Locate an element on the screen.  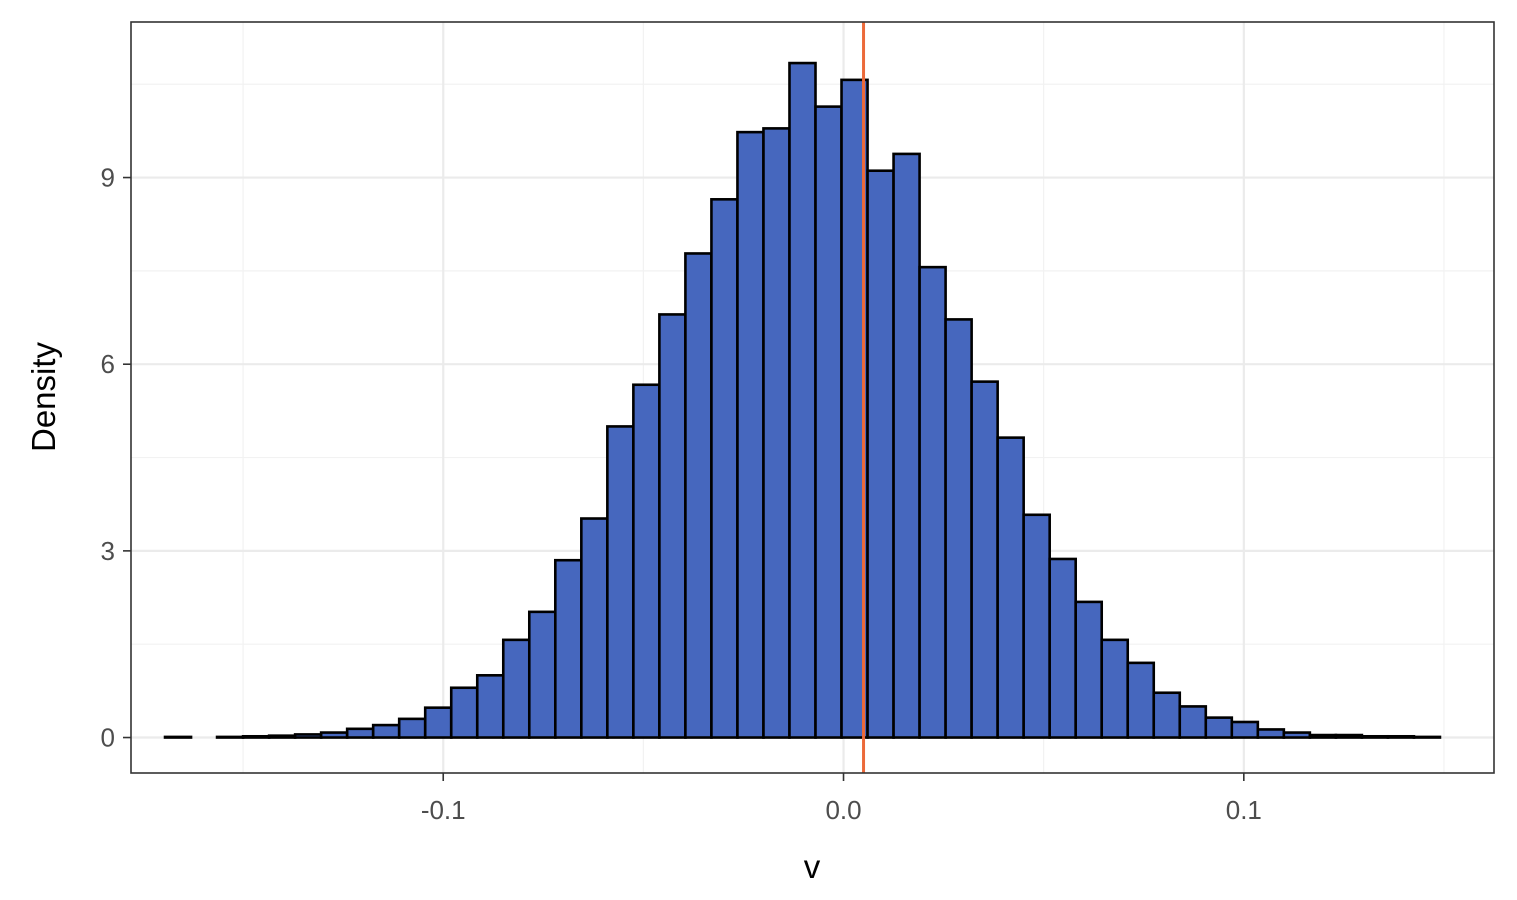
x-axis-title: v is located at coordinates (812, 866).